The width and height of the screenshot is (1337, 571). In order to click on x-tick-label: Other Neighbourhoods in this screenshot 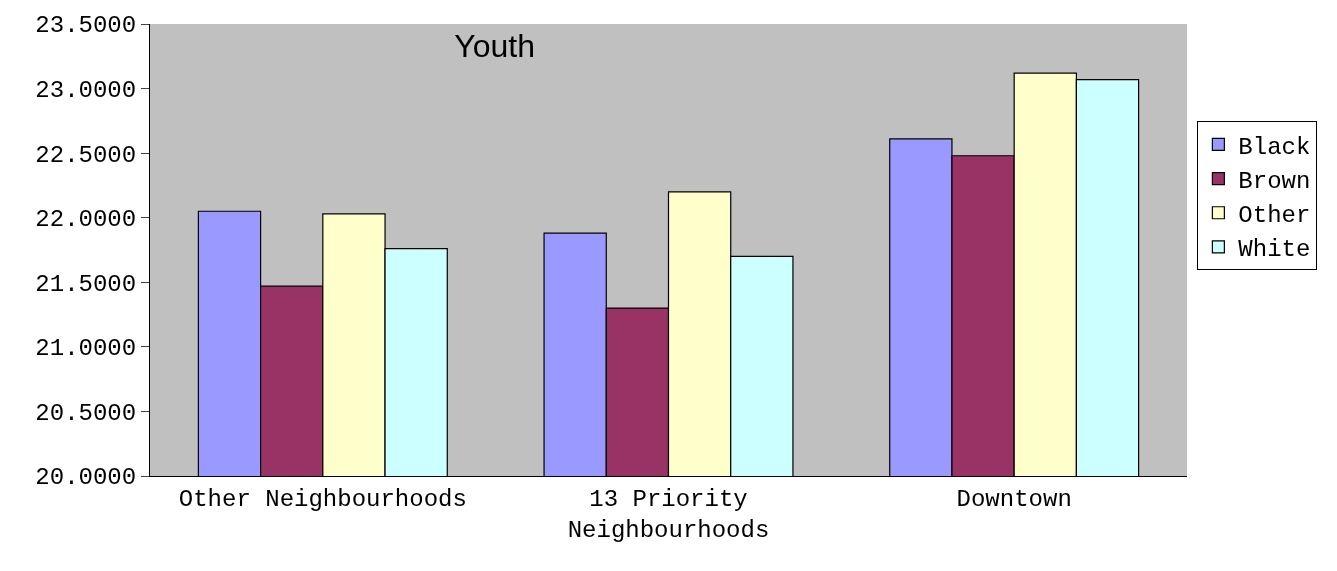, I will do `click(322, 499)`.